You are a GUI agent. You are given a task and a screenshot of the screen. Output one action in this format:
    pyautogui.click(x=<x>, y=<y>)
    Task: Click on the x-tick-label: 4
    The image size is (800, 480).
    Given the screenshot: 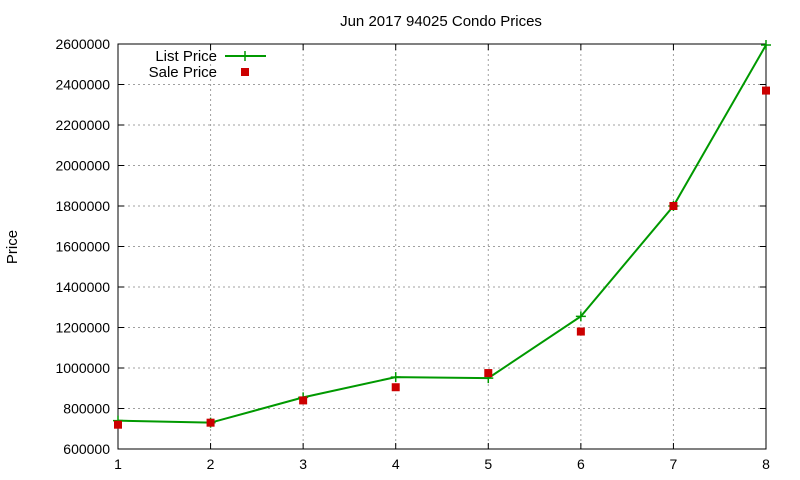 What is the action you would take?
    pyautogui.click(x=396, y=464)
    